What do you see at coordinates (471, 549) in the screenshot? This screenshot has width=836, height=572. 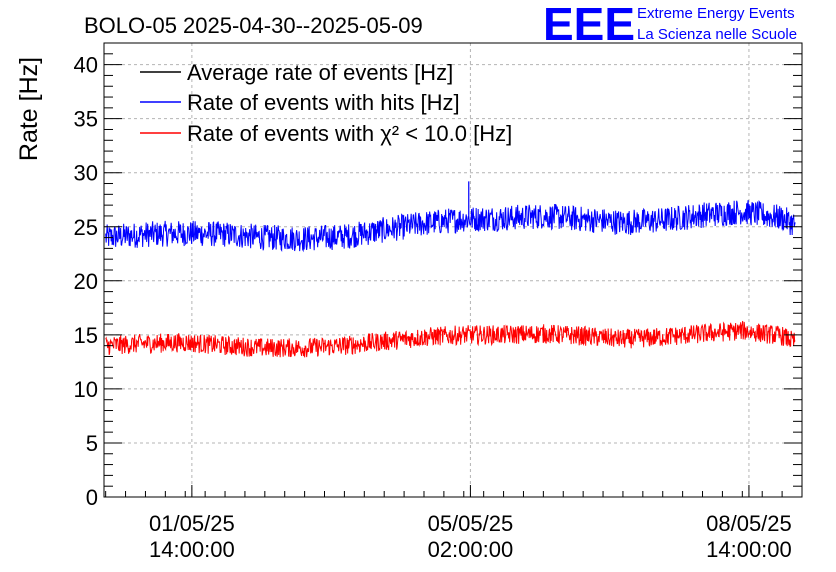 I see `x-tick-time: 02:00:00` at bounding box center [471, 549].